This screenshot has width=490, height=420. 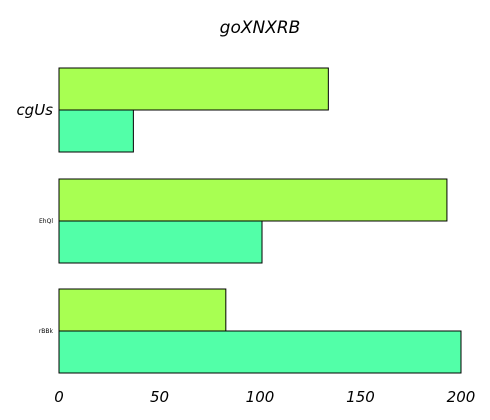 I want to click on y-tick-label-EhQl: EhQl, so click(x=46, y=221).